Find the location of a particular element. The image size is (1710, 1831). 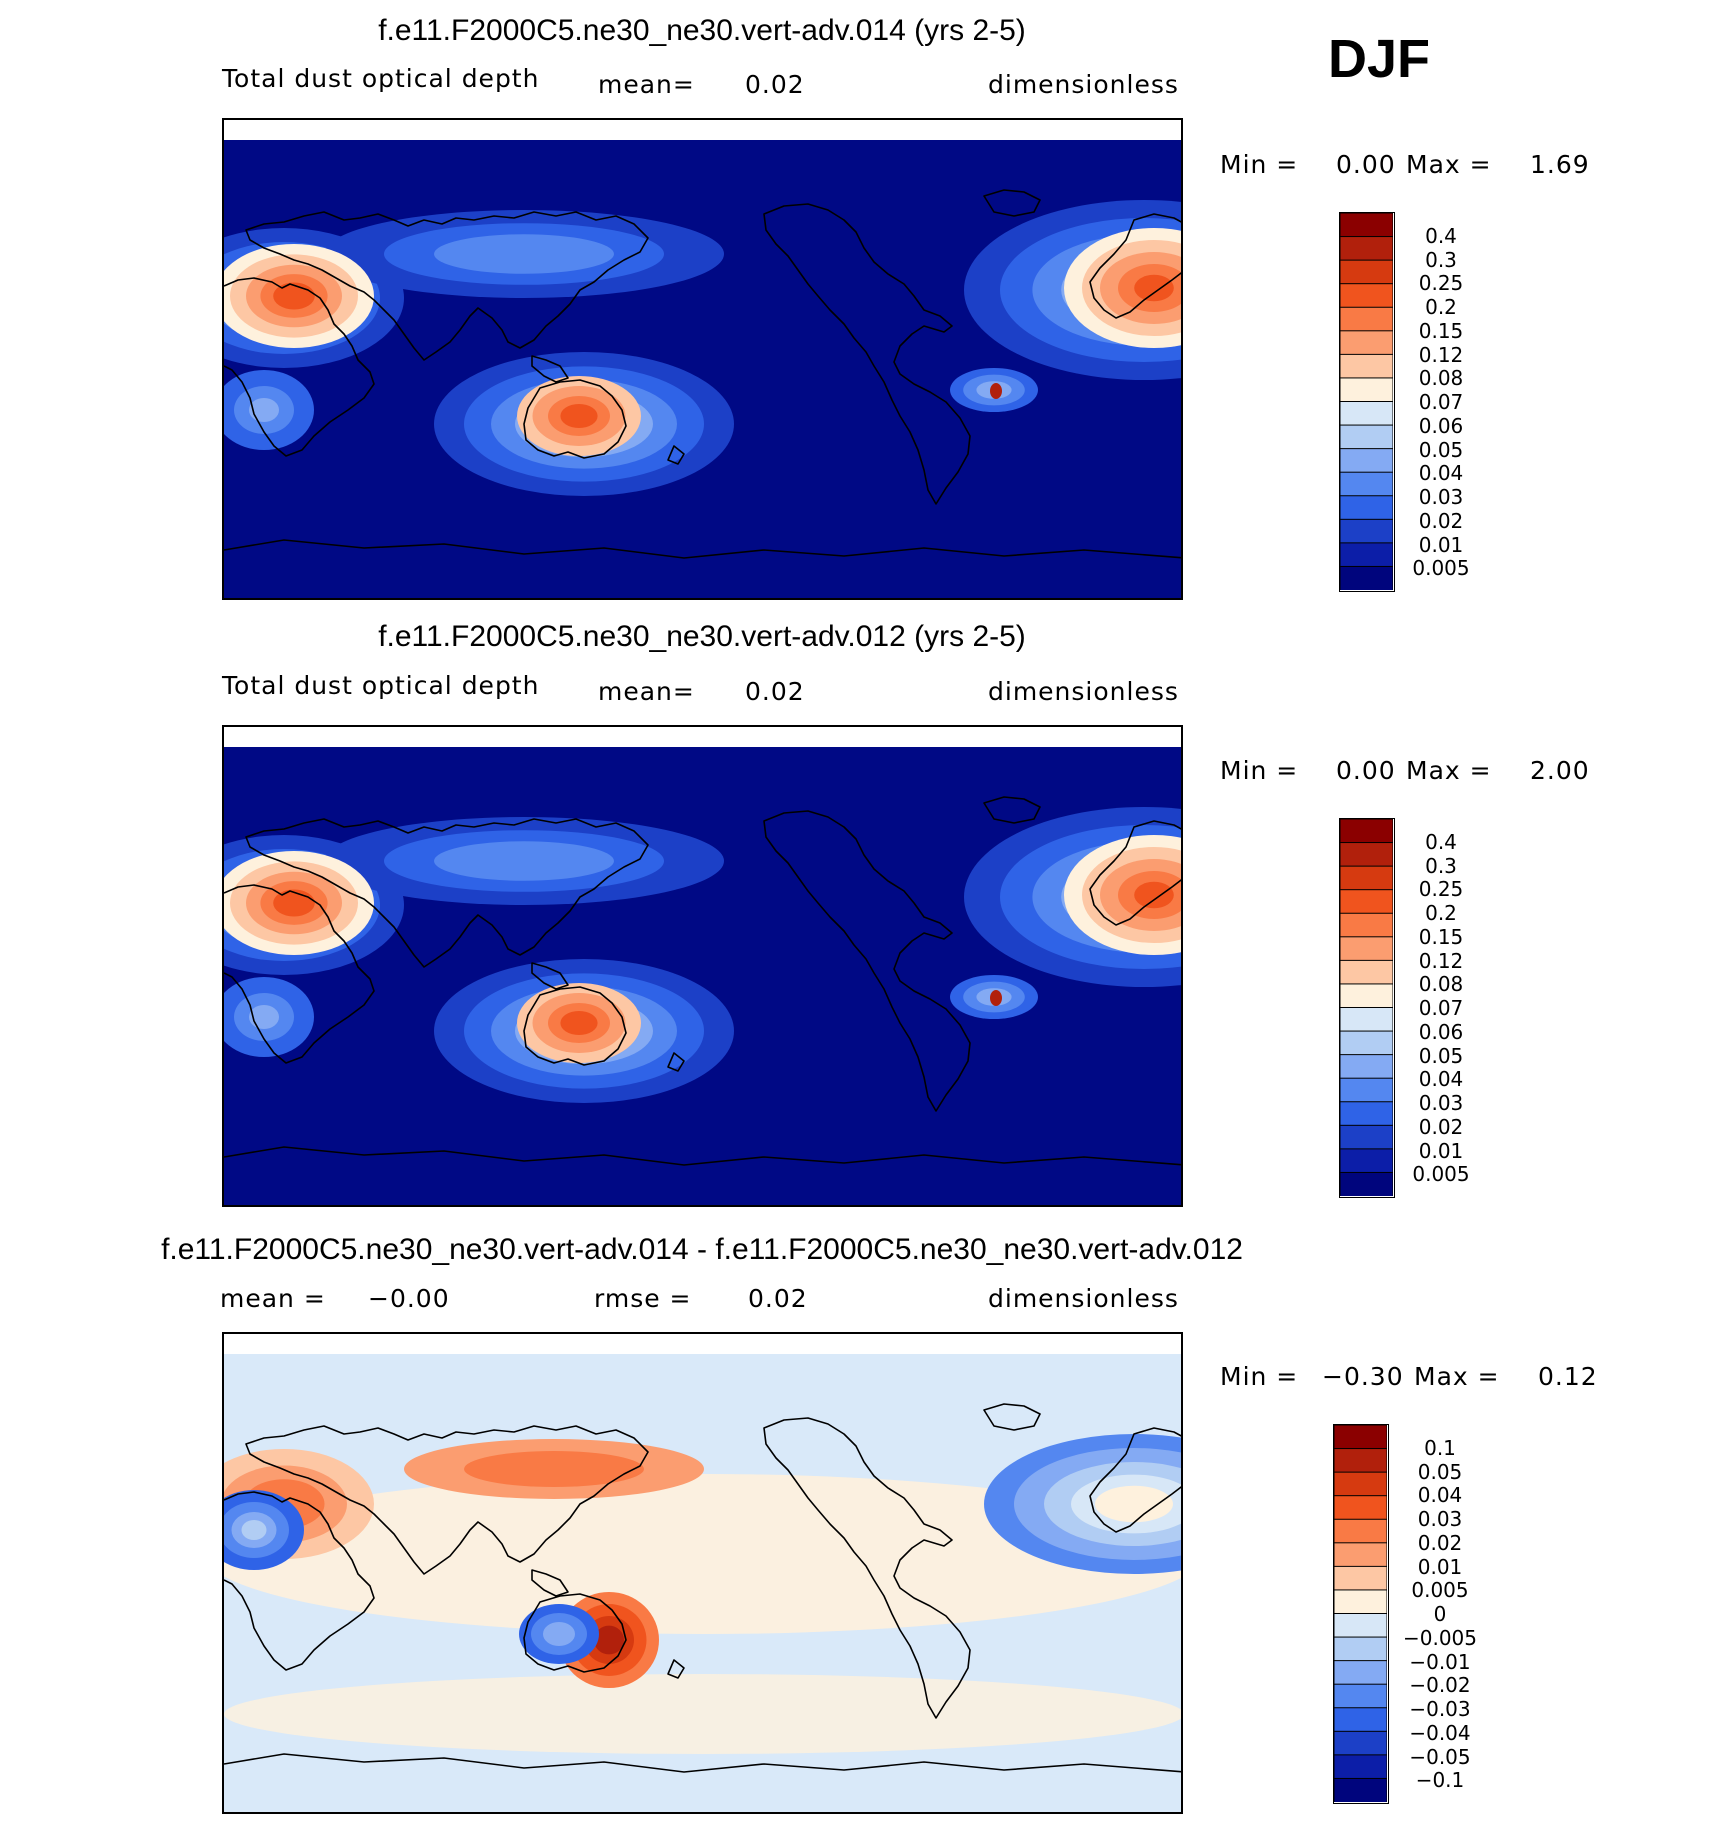

panel-3-map is located at coordinates (702, 1573).